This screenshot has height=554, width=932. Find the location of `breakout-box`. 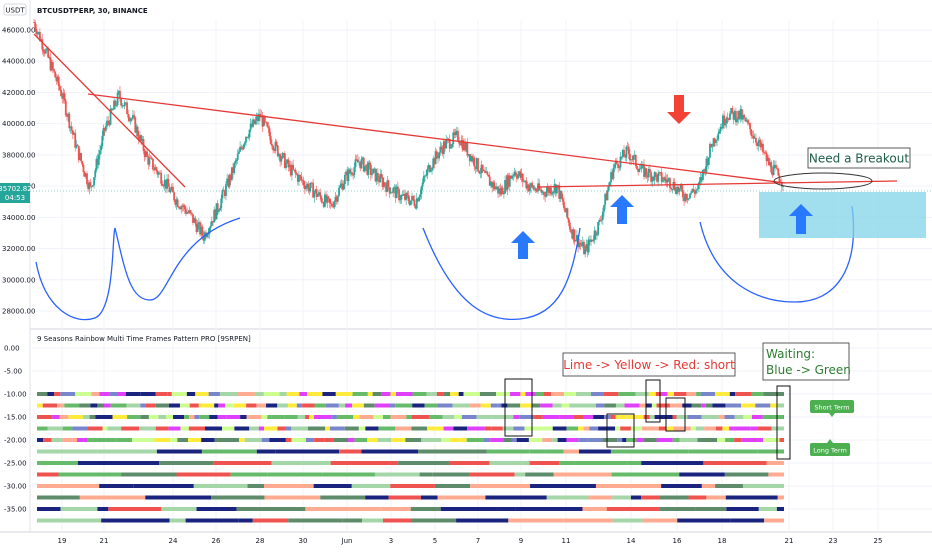

breakout-box is located at coordinates (859, 158).